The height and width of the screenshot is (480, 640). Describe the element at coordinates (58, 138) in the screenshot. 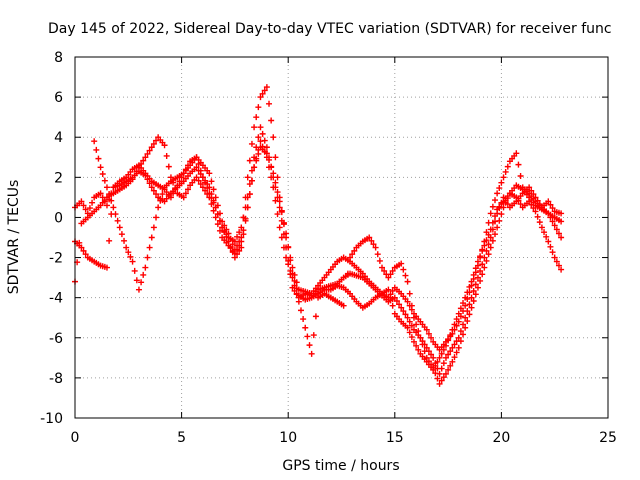

I see `y-tick-label: 4` at that location.